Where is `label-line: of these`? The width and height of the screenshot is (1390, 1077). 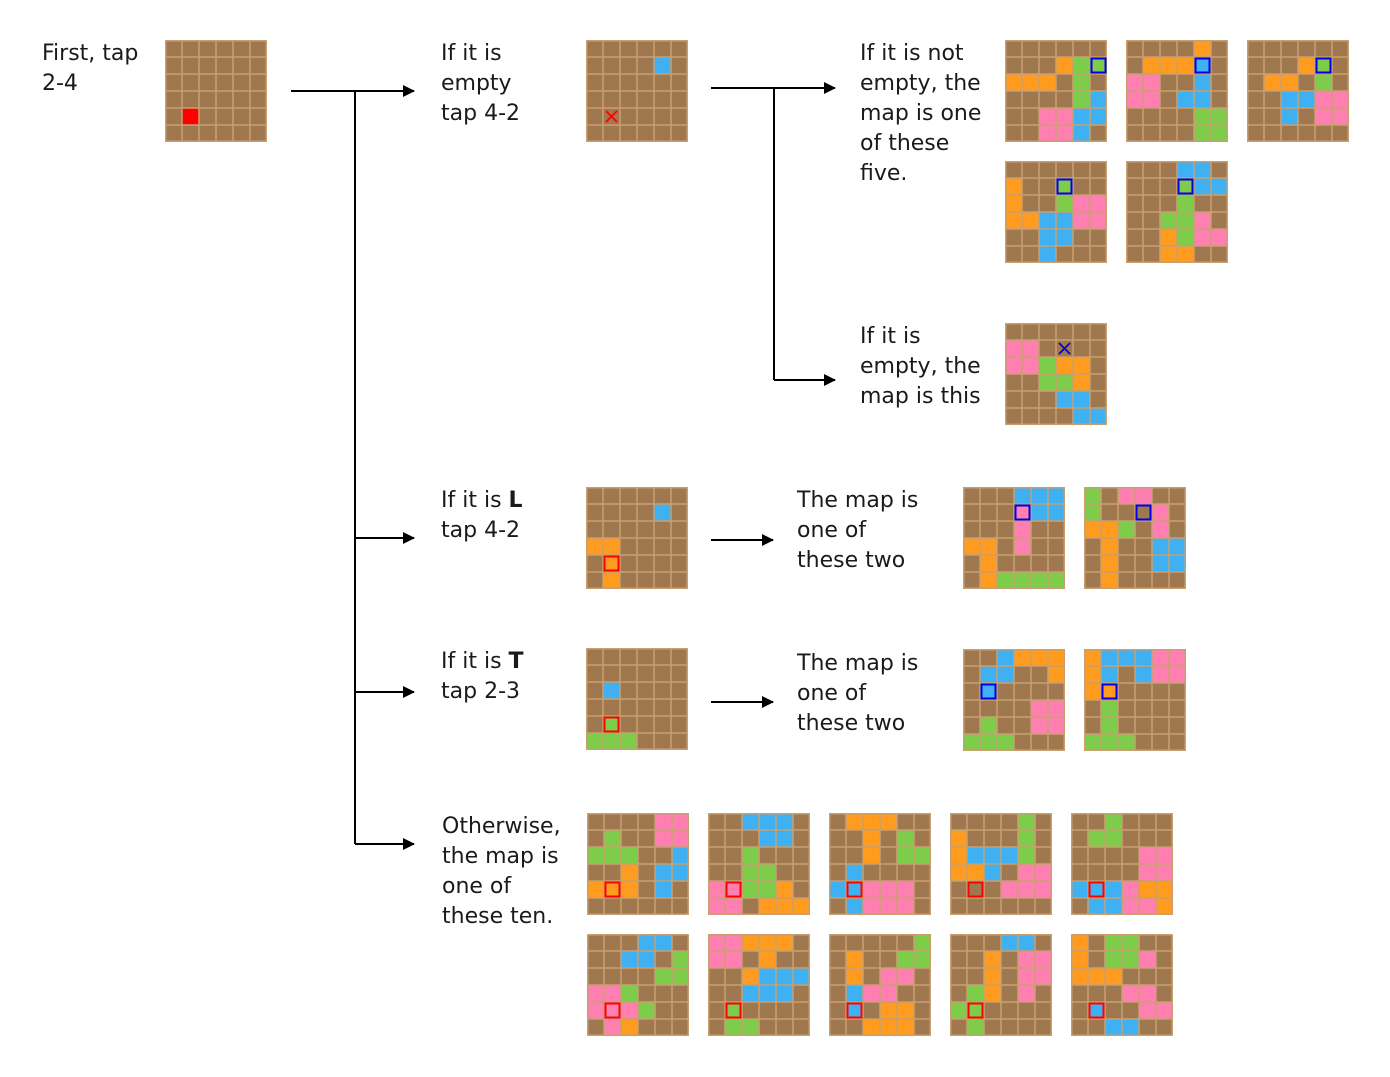
label-line: of these is located at coordinates (905, 143).